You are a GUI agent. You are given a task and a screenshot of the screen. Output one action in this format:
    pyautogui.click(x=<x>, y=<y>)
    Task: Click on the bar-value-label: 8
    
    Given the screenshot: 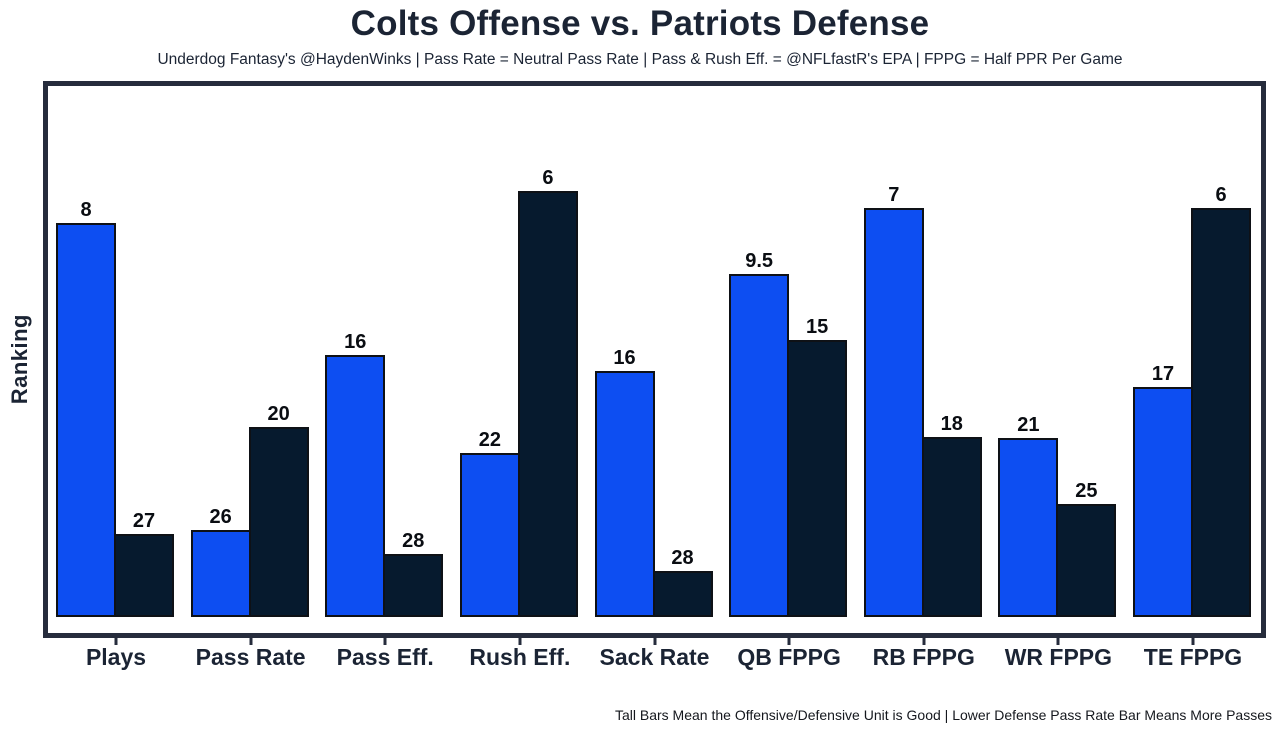 What is the action you would take?
    pyautogui.click(x=86, y=210)
    